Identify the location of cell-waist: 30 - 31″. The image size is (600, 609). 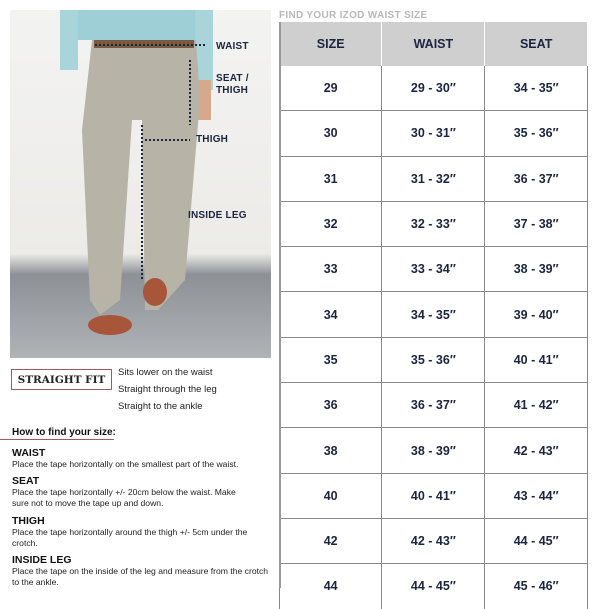
(433, 133).